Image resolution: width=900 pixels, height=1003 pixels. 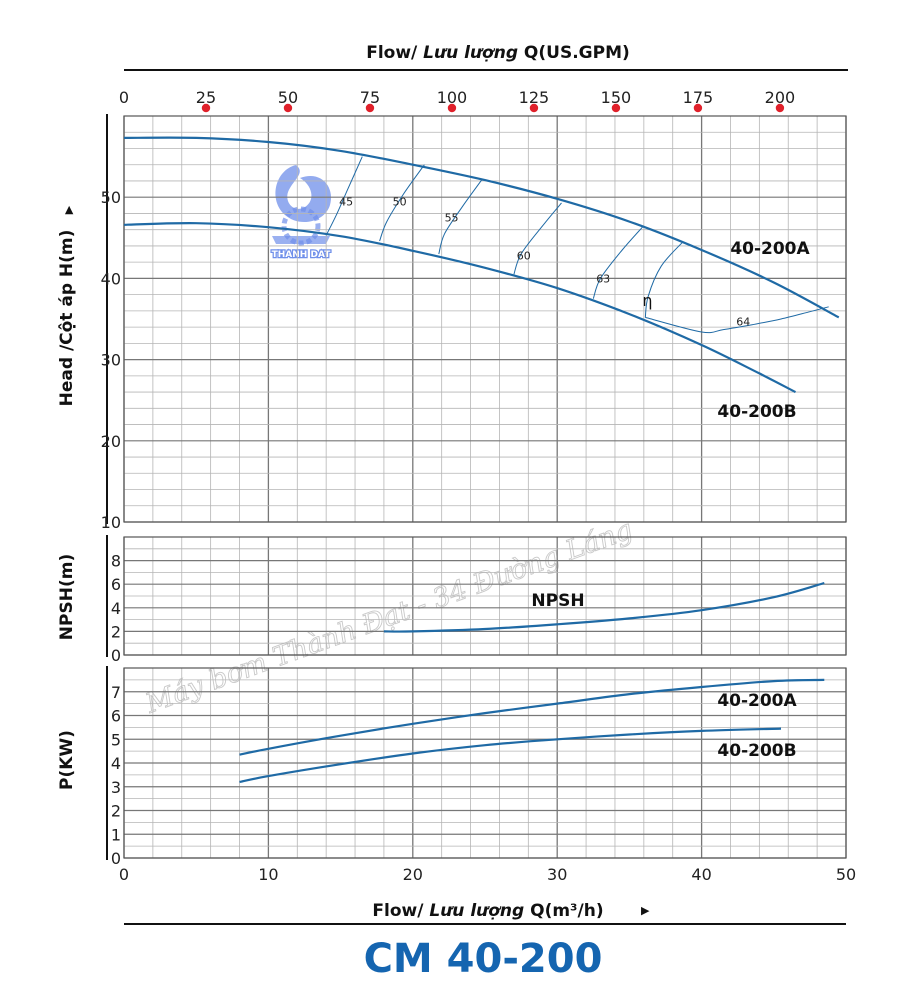 What do you see at coordinates (116, 834) in the screenshot?
I see `power-y-tick: 1` at bounding box center [116, 834].